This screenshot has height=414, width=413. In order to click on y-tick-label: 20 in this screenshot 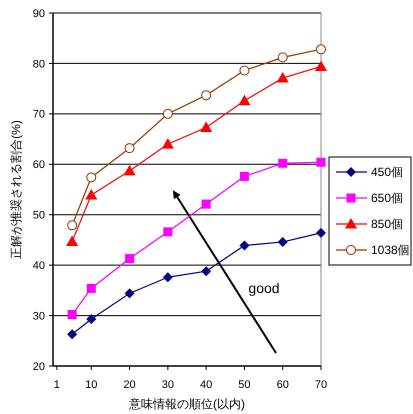, I will do `click(38, 366)`.